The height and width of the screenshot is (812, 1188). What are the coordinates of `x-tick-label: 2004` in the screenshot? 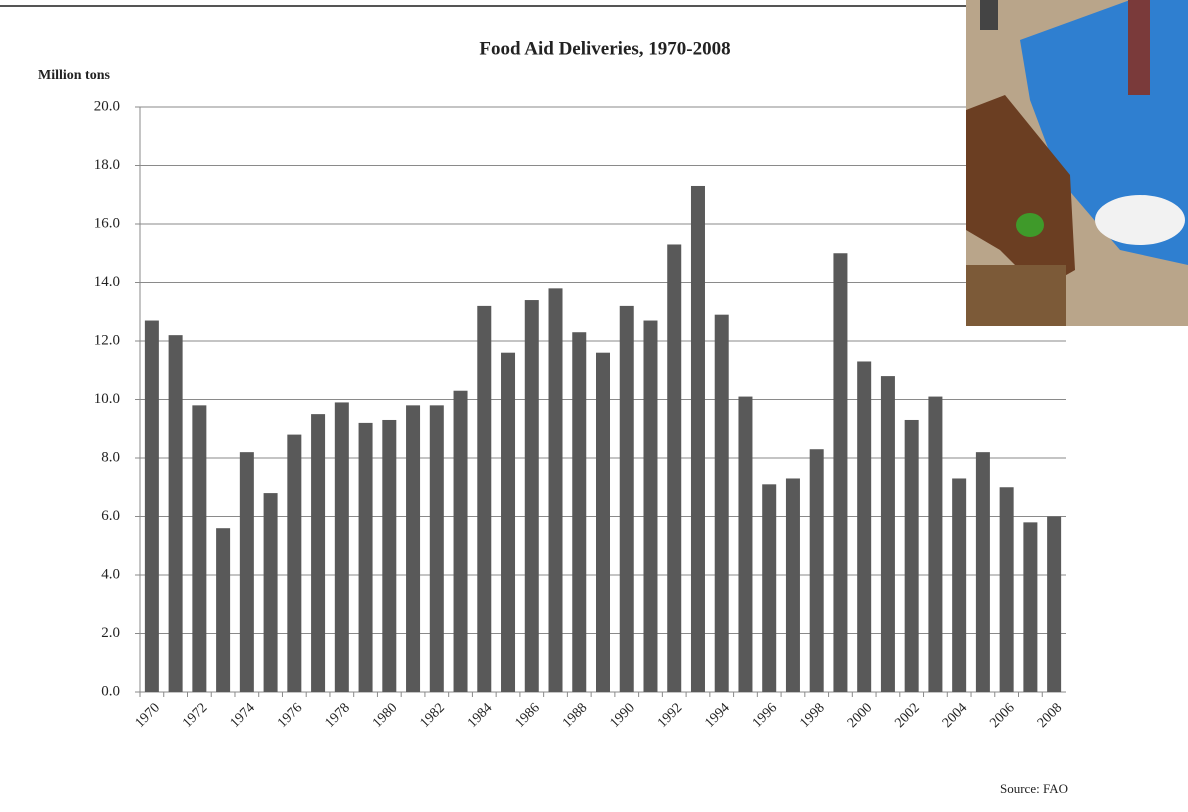 It's located at (955, 715).